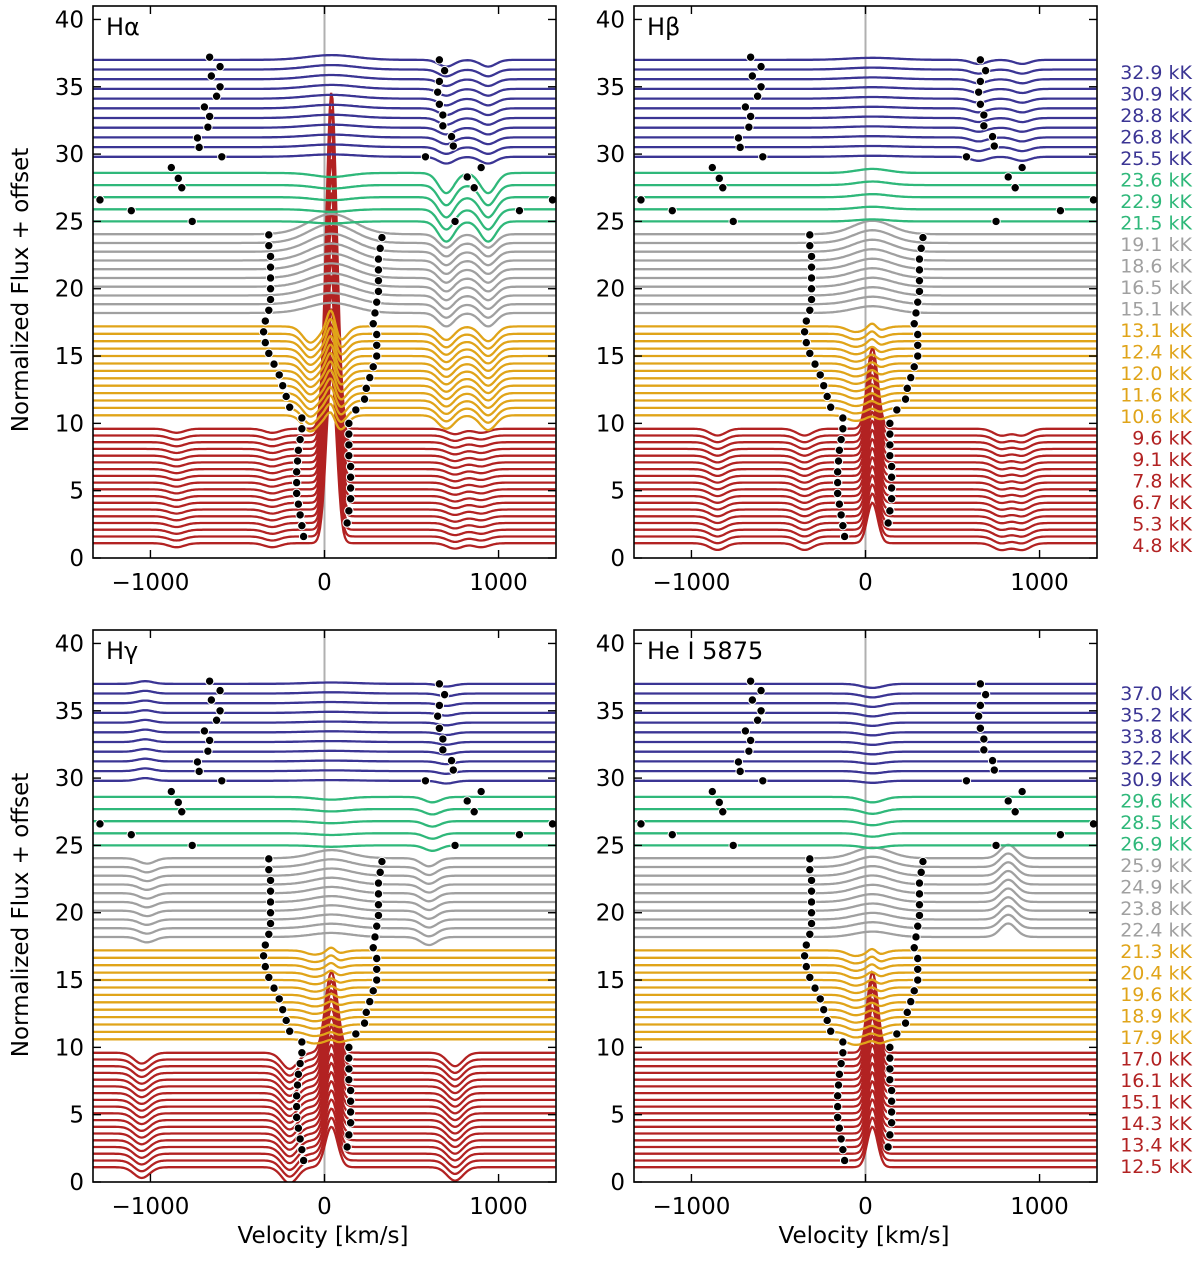 The height and width of the screenshot is (1262, 1200). What do you see at coordinates (1156, 396) in the screenshot?
I see `temperature-label: 11.6 kK` at bounding box center [1156, 396].